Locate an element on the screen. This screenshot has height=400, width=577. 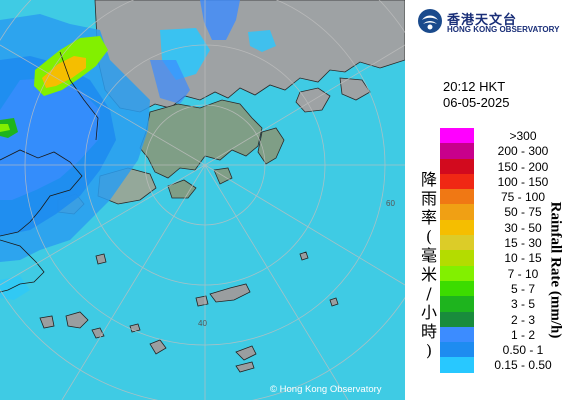
legend-label: 2 - 3 is located at coordinates (522, 319).